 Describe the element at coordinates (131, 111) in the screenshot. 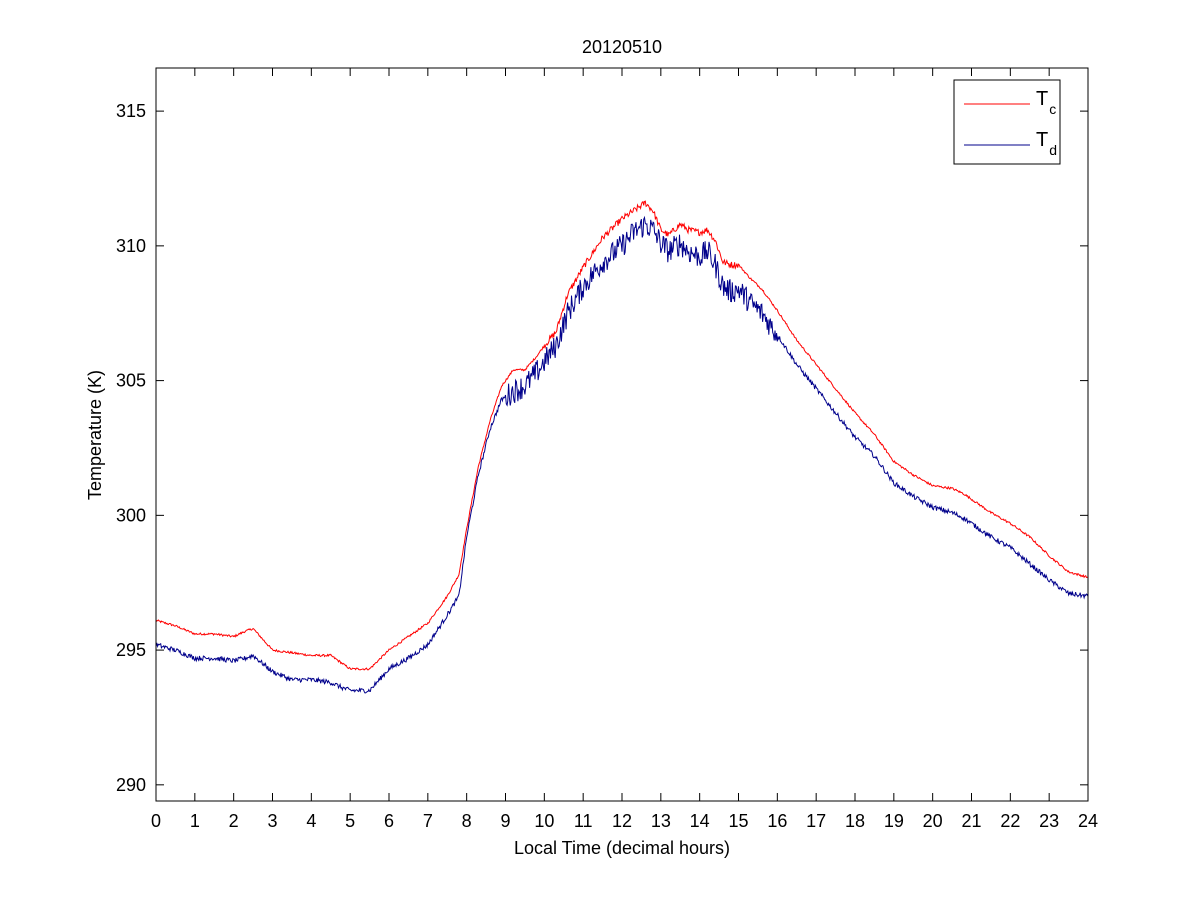

I see `y-tick-label: 315` at that location.